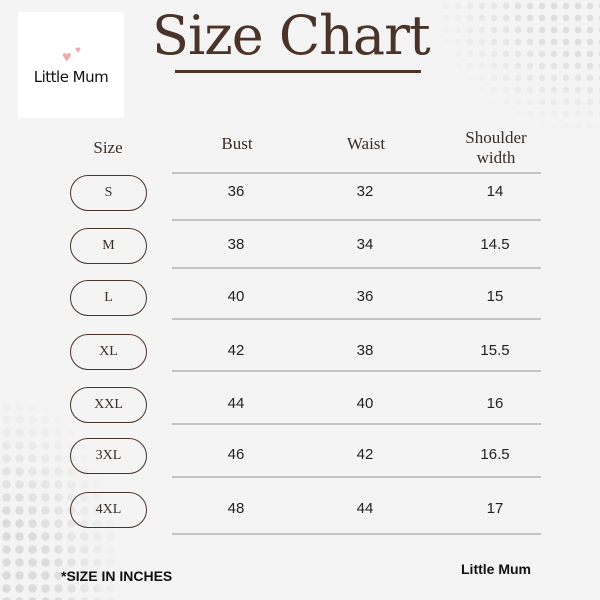 The image size is (600, 600). What do you see at coordinates (236, 508) in the screenshot?
I see `bust-value: 48` at bounding box center [236, 508].